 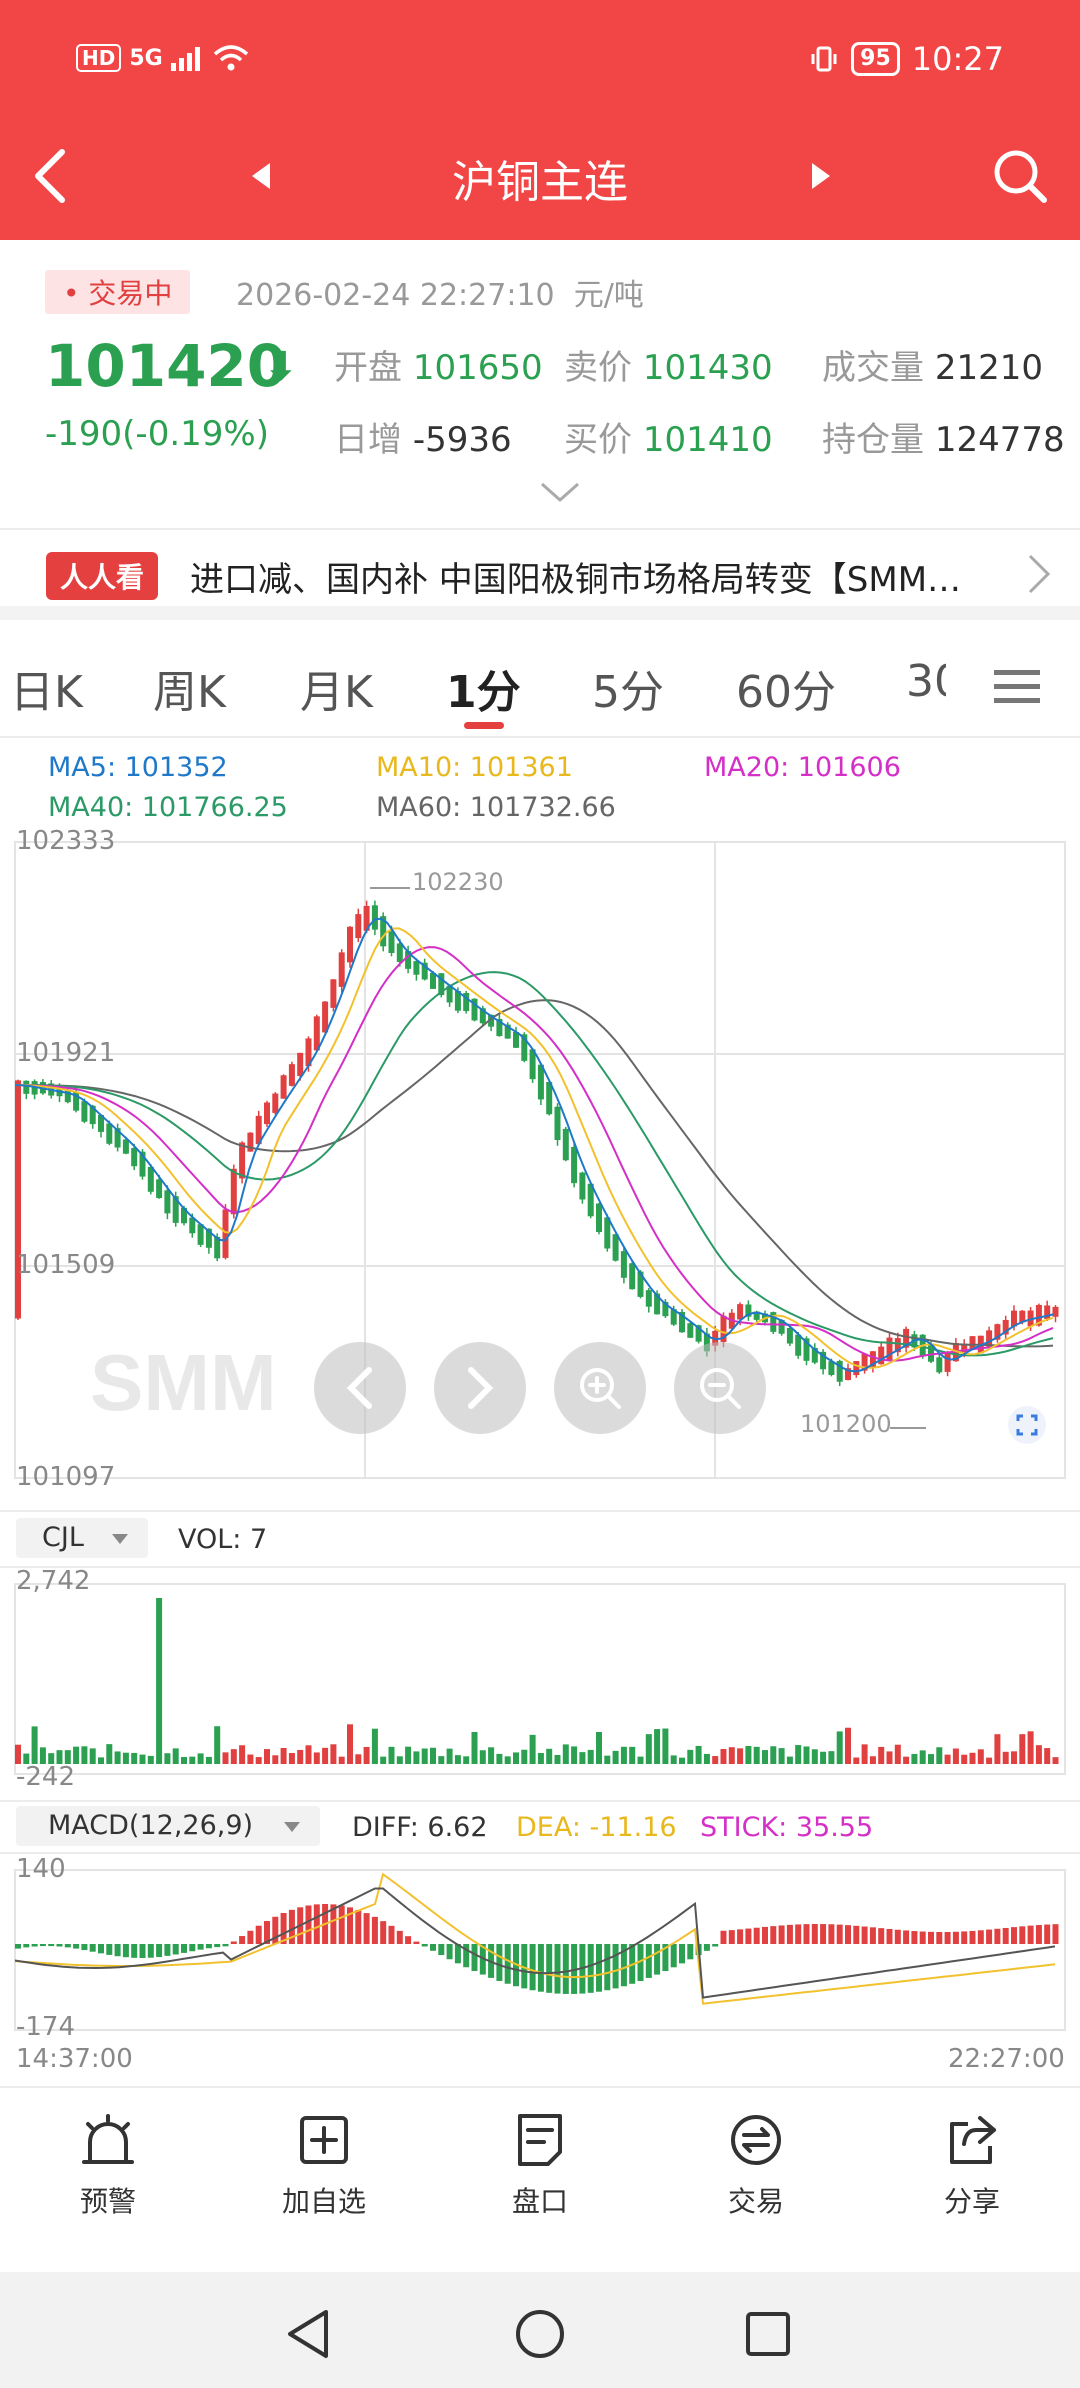 What do you see at coordinates (108, 2165) in the screenshot?
I see `alarm-button: 预警` at bounding box center [108, 2165].